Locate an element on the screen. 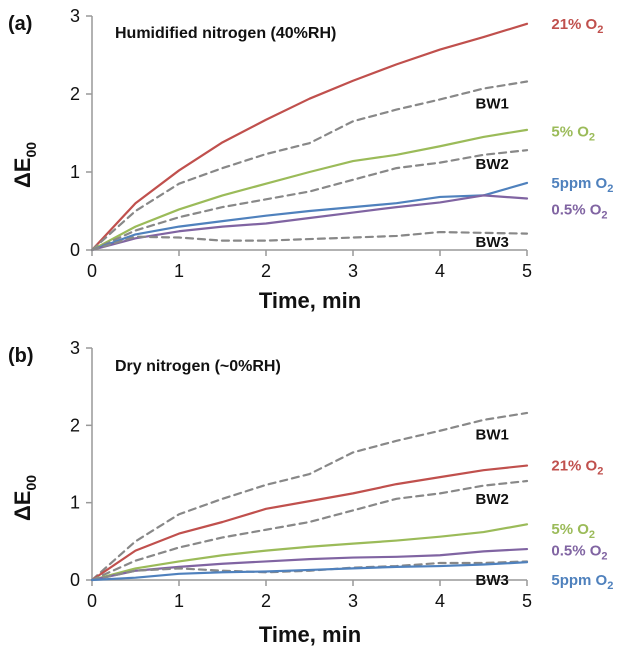 The height and width of the screenshot is (654, 627). series-line-21-o2 is located at coordinates (309, 523).